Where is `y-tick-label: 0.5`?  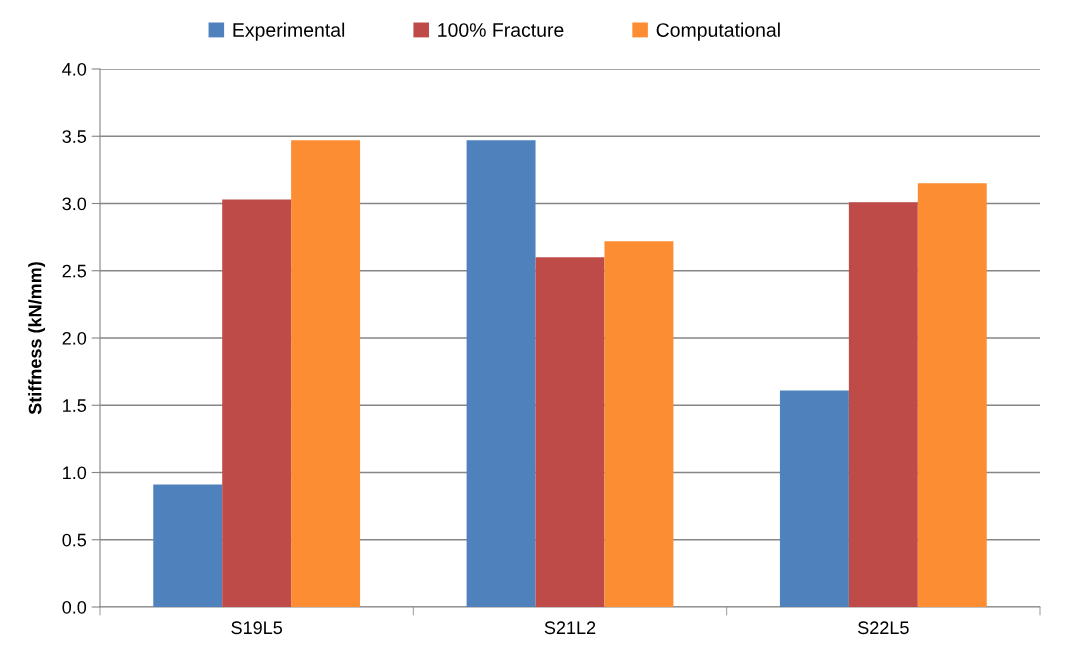 y-tick-label: 0.5 is located at coordinates (74, 540).